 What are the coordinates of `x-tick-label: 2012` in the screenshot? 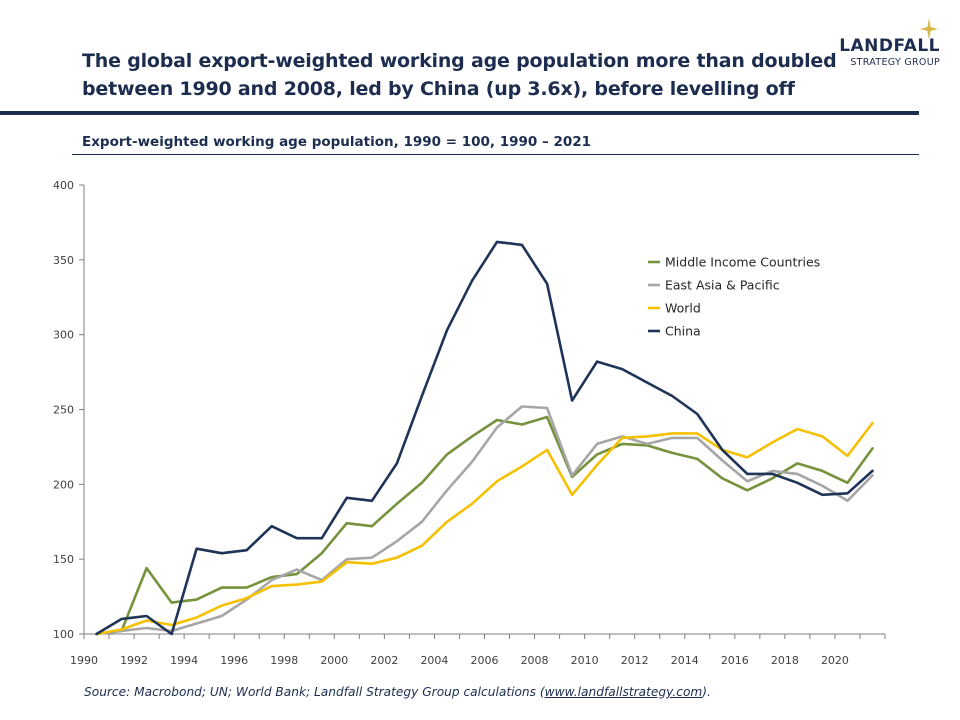 It's located at (635, 660).